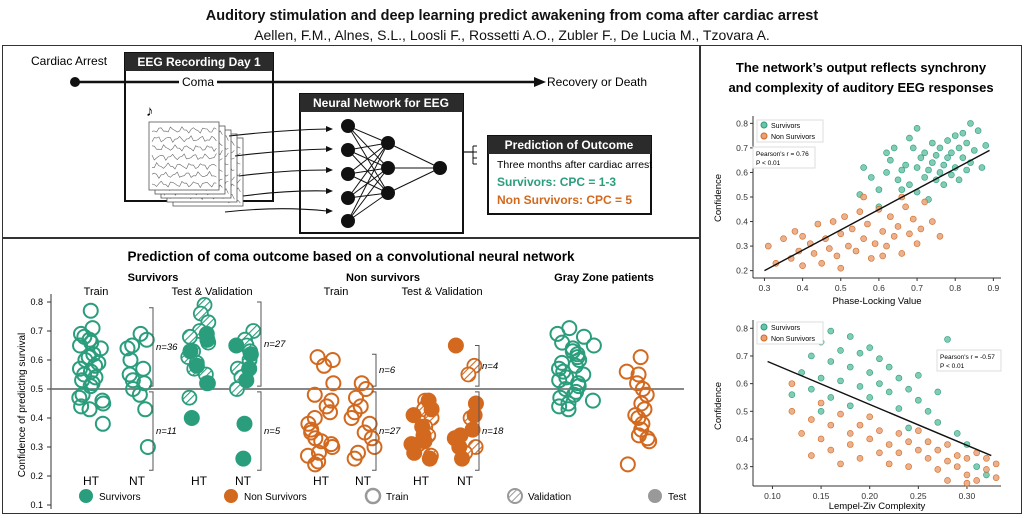  I want to click on legend-train-marker, so click(373, 496).